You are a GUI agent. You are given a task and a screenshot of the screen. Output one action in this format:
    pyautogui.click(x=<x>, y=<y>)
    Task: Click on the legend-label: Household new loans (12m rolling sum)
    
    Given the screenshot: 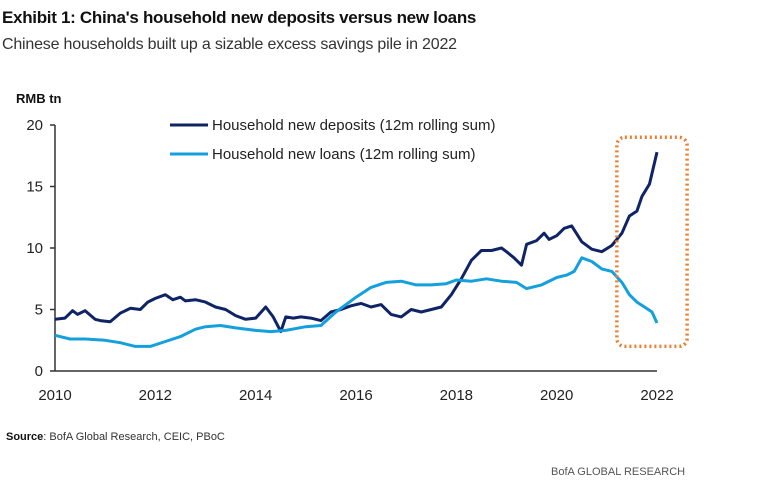 What is the action you would take?
    pyautogui.click(x=343, y=154)
    